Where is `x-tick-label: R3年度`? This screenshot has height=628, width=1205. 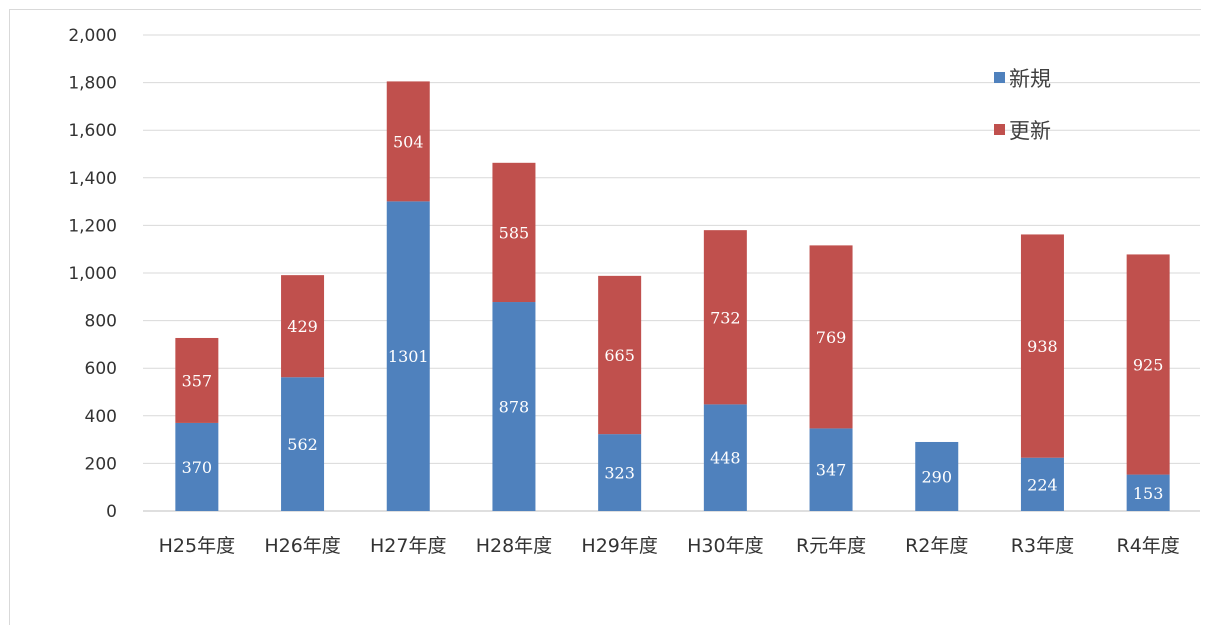
x-tick-label: R3年度 is located at coordinates (1042, 546).